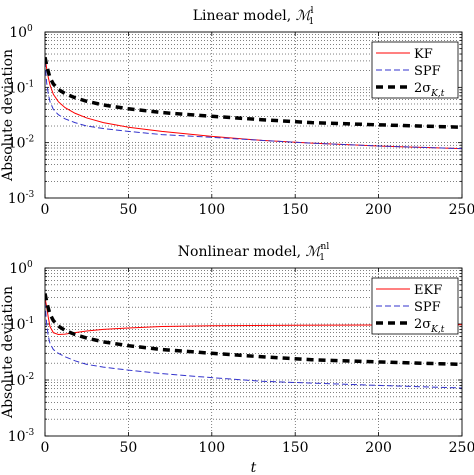 This screenshot has width=474, height=475. Describe the element at coordinates (312, 11) in the screenshot. I see `chart-title-superscript: l` at that location.